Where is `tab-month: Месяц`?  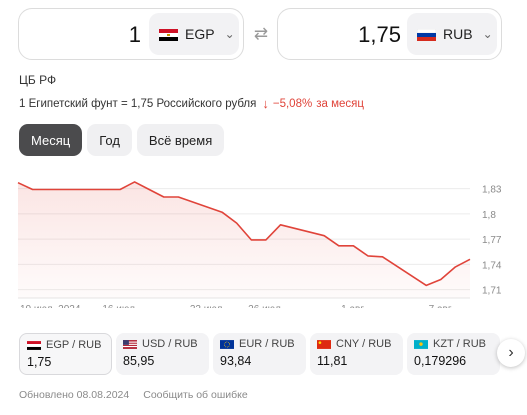 tab-month: Месяц is located at coordinates (51, 140).